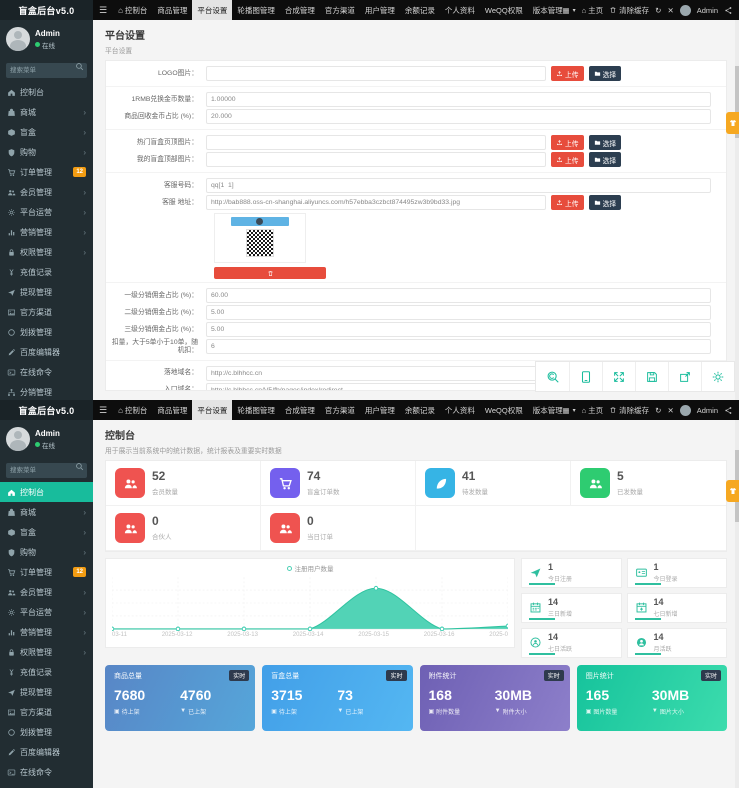  I want to click on qr-thumbnail, so click(260, 238).